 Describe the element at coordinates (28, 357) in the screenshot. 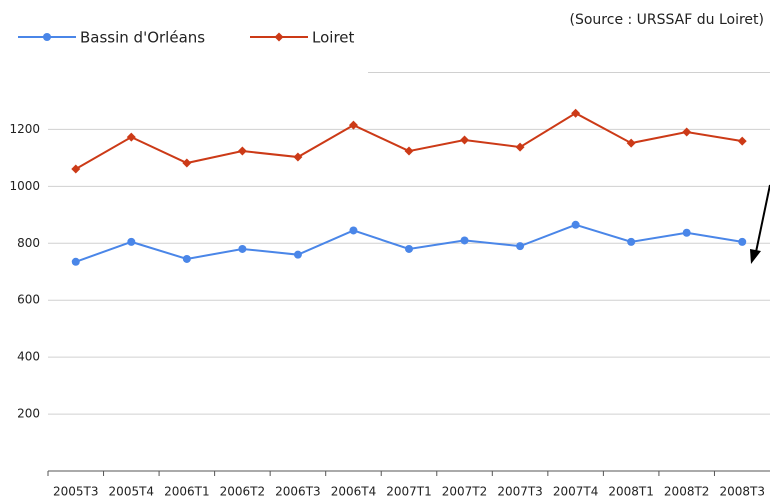

I see `y-tick-label: 400` at that location.